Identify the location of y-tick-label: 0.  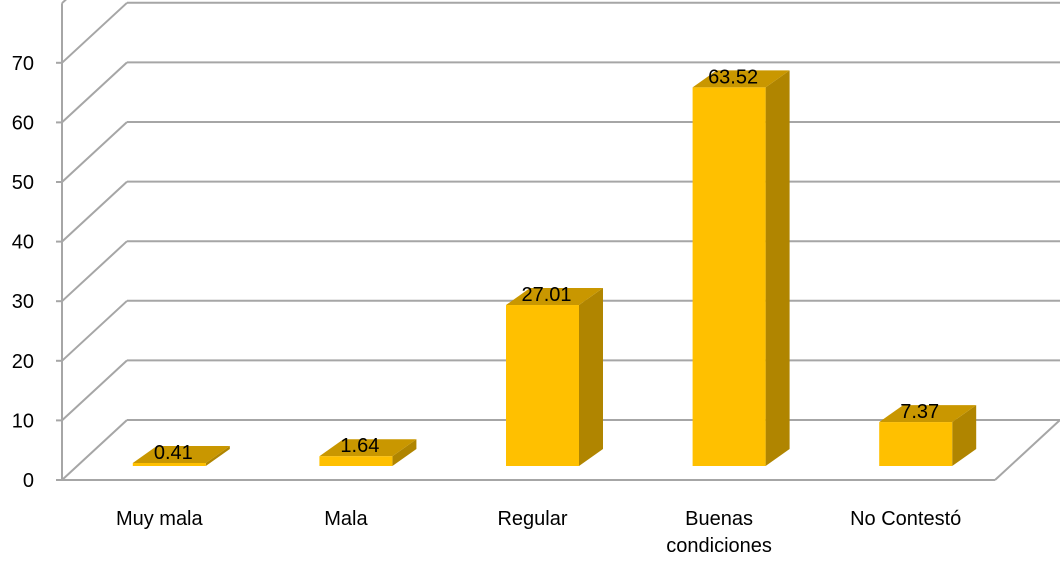
(28, 481).